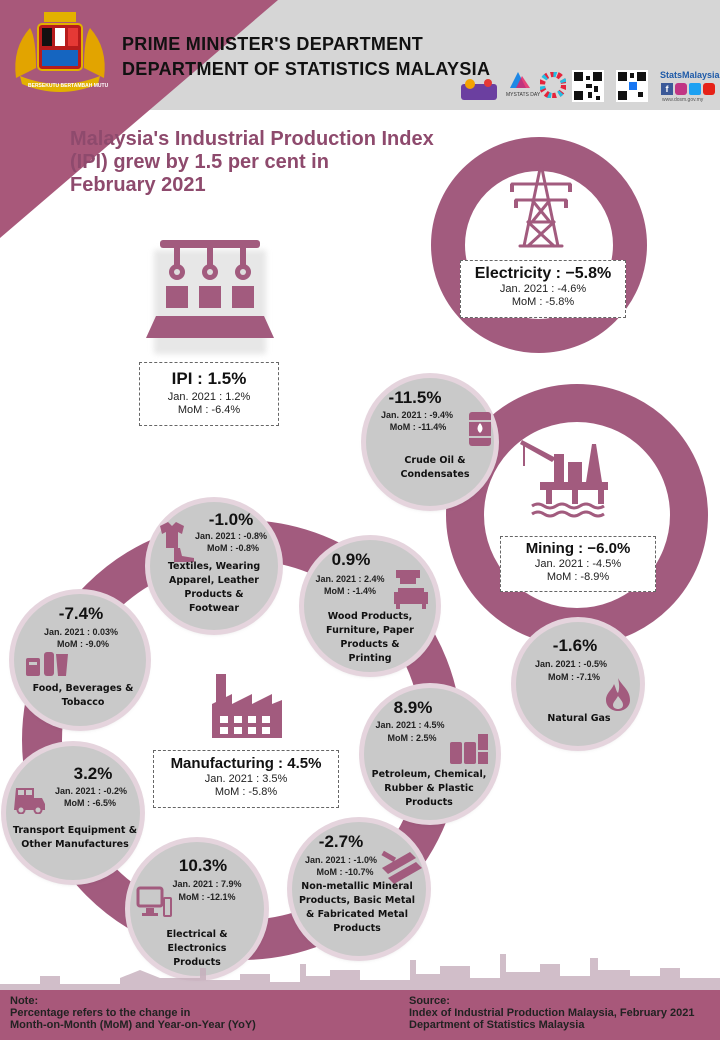  What do you see at coordinates (520, 80) in the screenshot?
I see `mystats-logo-icon` at bounding box center [520, 80].